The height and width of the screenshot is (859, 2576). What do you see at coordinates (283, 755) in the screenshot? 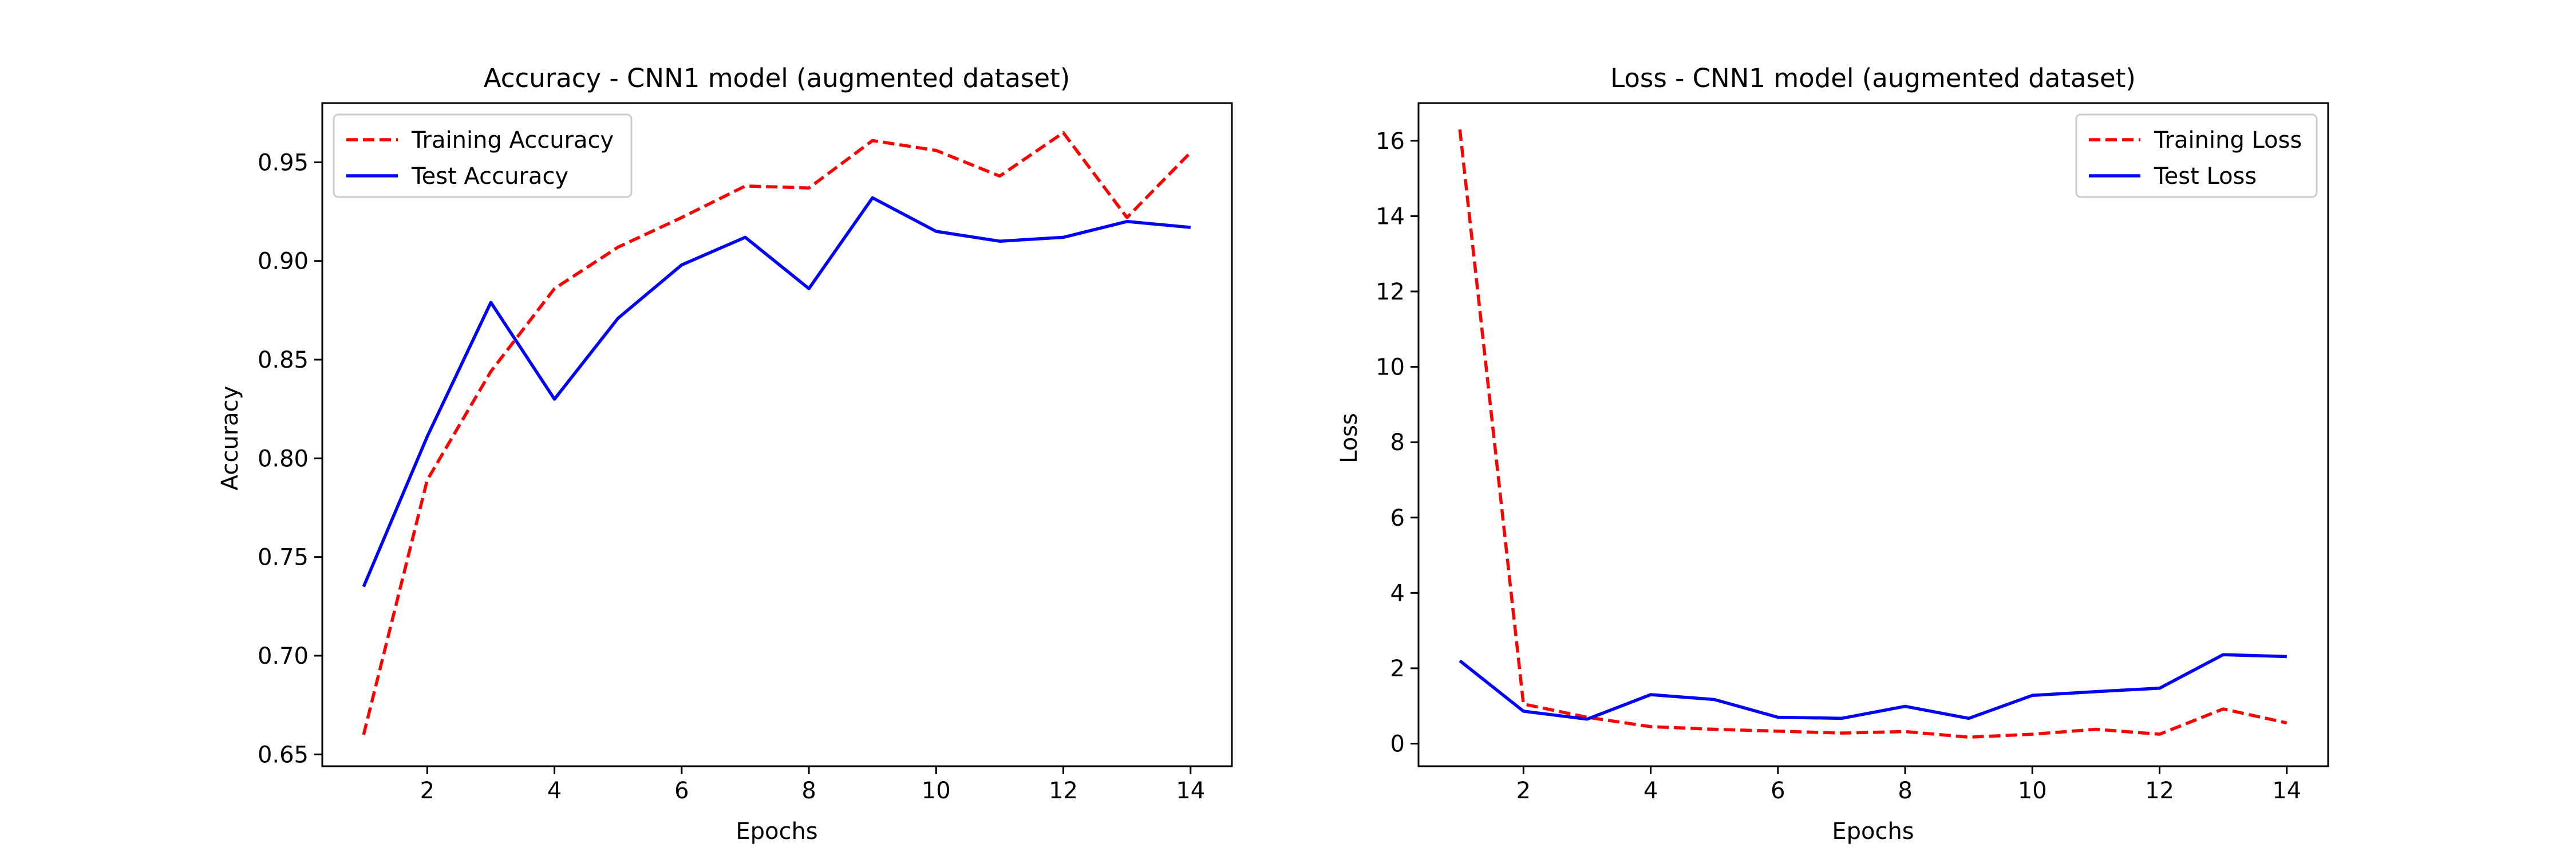
I see `y-tick-label: 0.65` at bounding box center [283, 755].